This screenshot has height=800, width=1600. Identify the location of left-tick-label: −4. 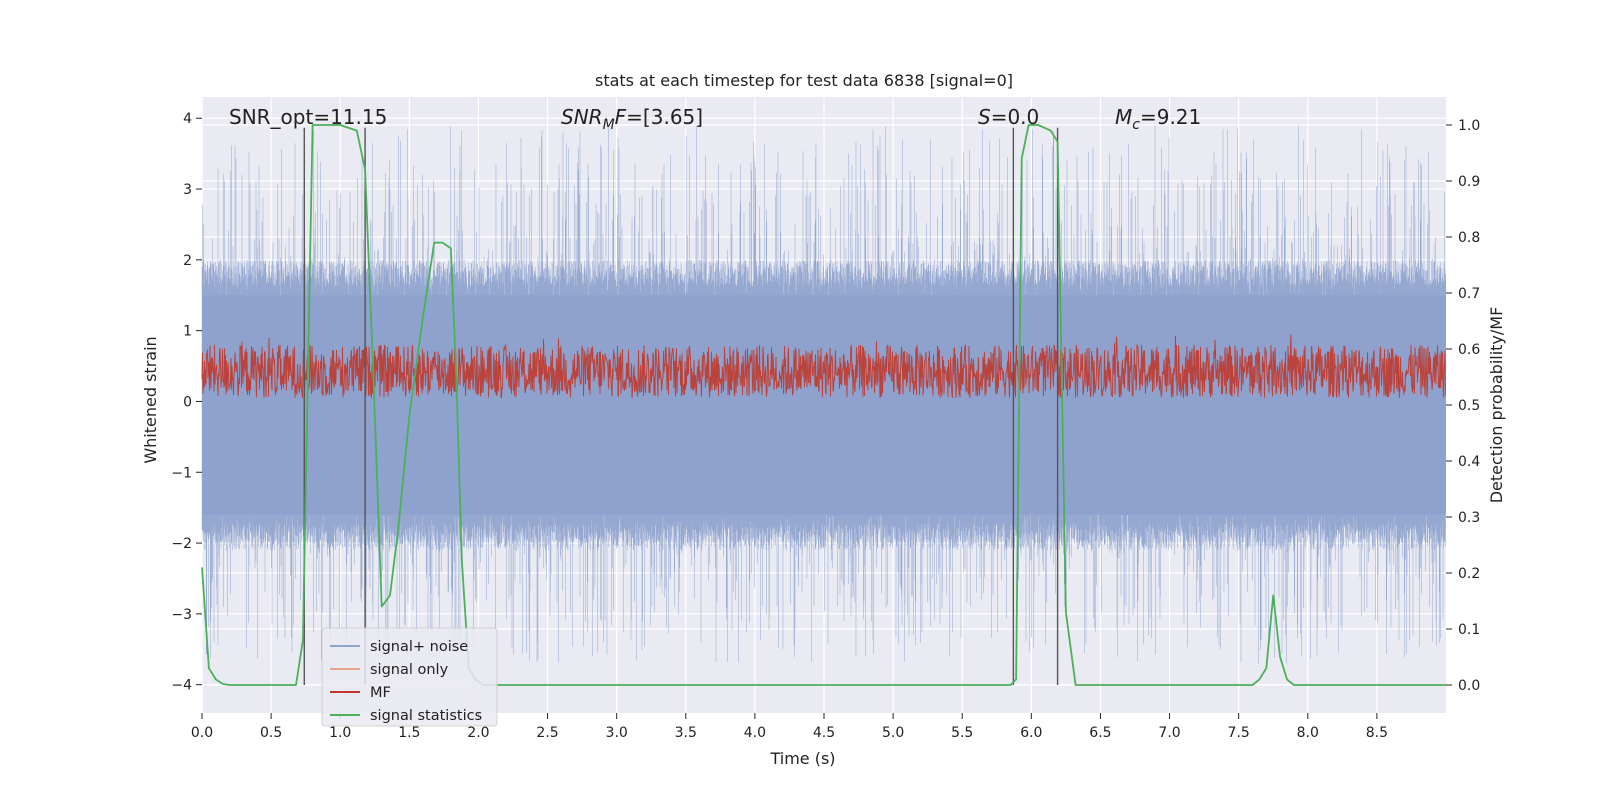
(181, 686).